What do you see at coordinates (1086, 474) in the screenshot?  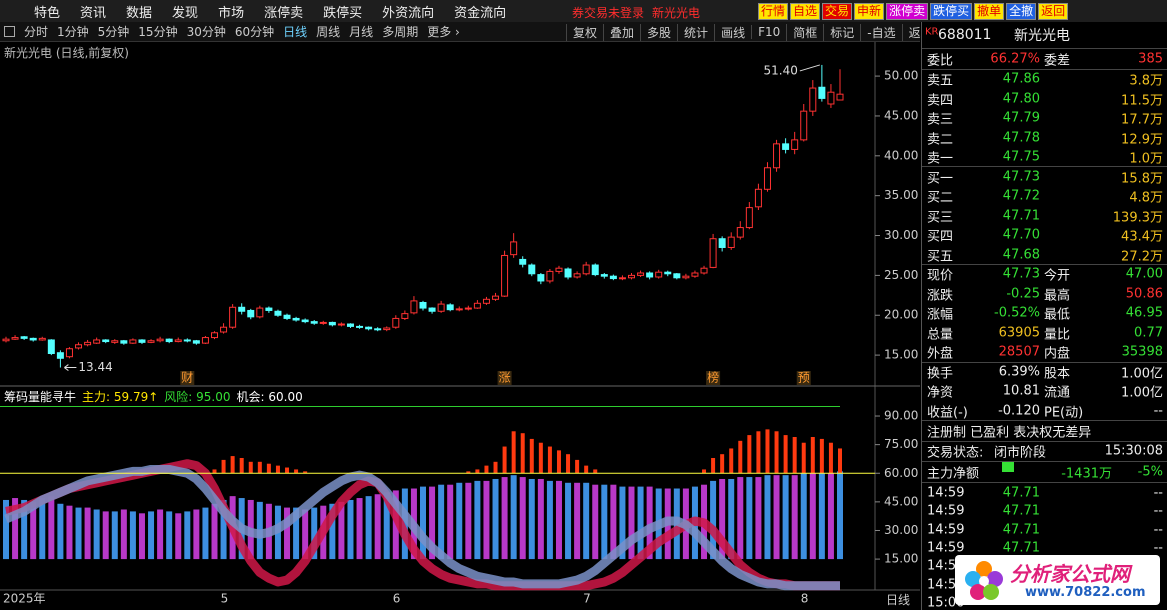 I see `quote-cell: -1431万` at bounding box center [1086, 474].